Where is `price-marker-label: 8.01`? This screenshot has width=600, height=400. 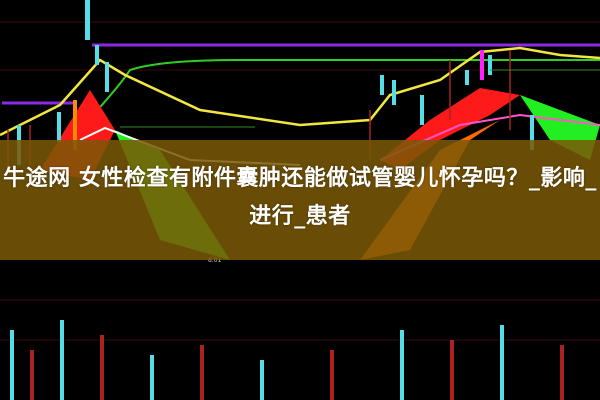
price-marker-label: 8.01 is located at coordinates (215, 260).